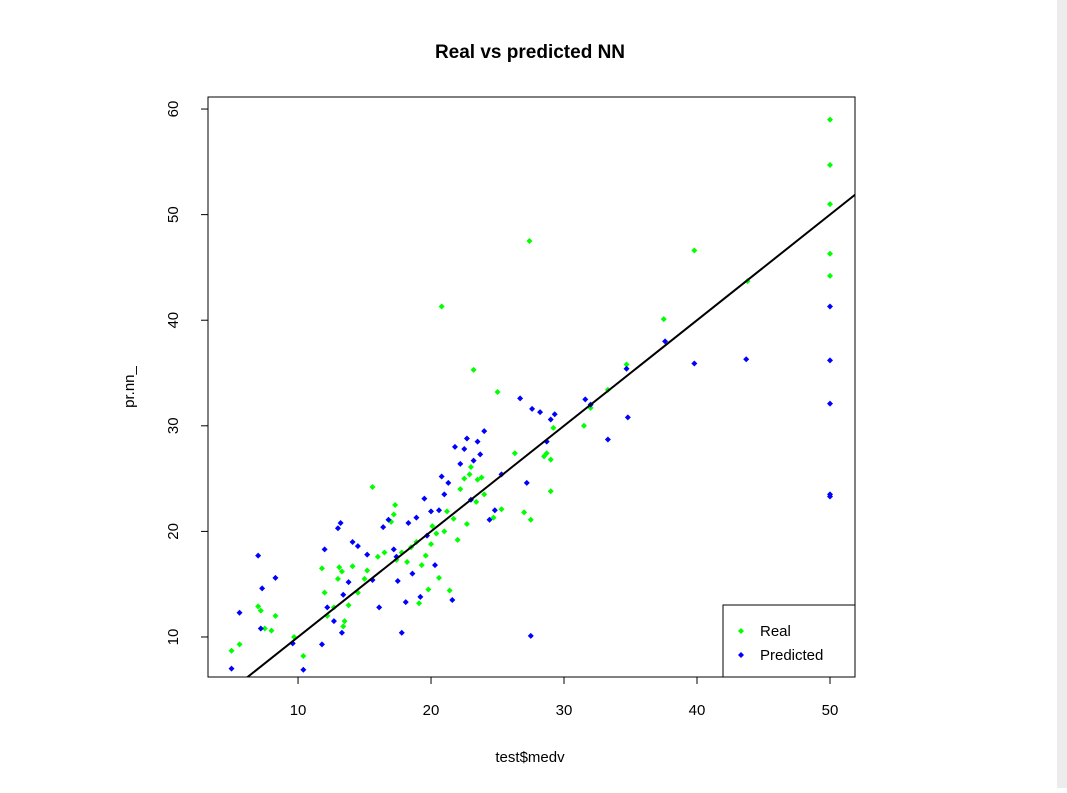 The image size is (1067, 793). What do you see at coordinates (741, 631) in the screenshot?
I see `legend-marker` at bounding box center [741, 631].